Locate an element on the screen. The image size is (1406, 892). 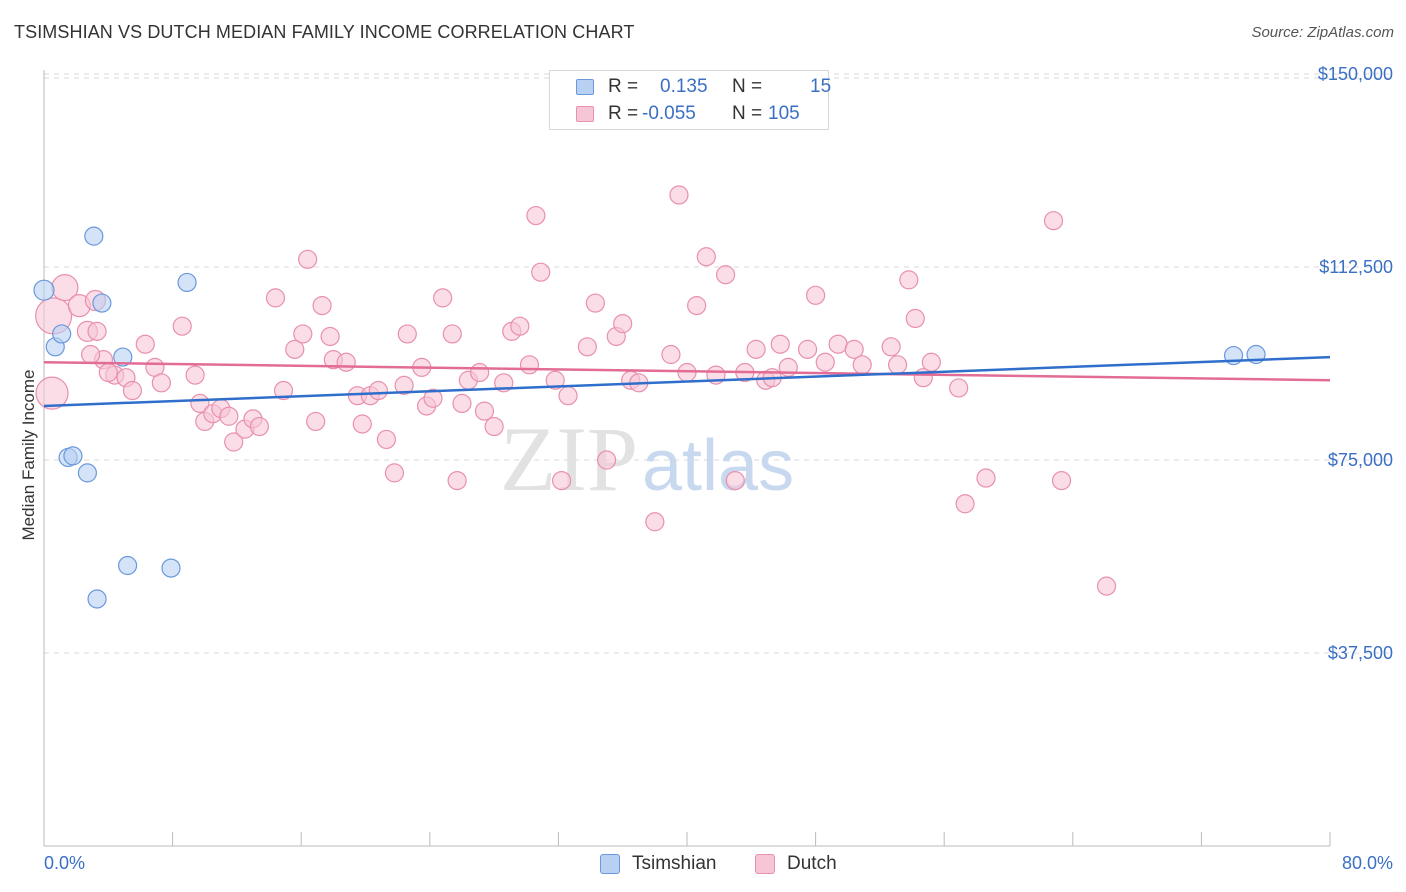
y-tick-label: $150,000 is located at coordinates (1355, 74).